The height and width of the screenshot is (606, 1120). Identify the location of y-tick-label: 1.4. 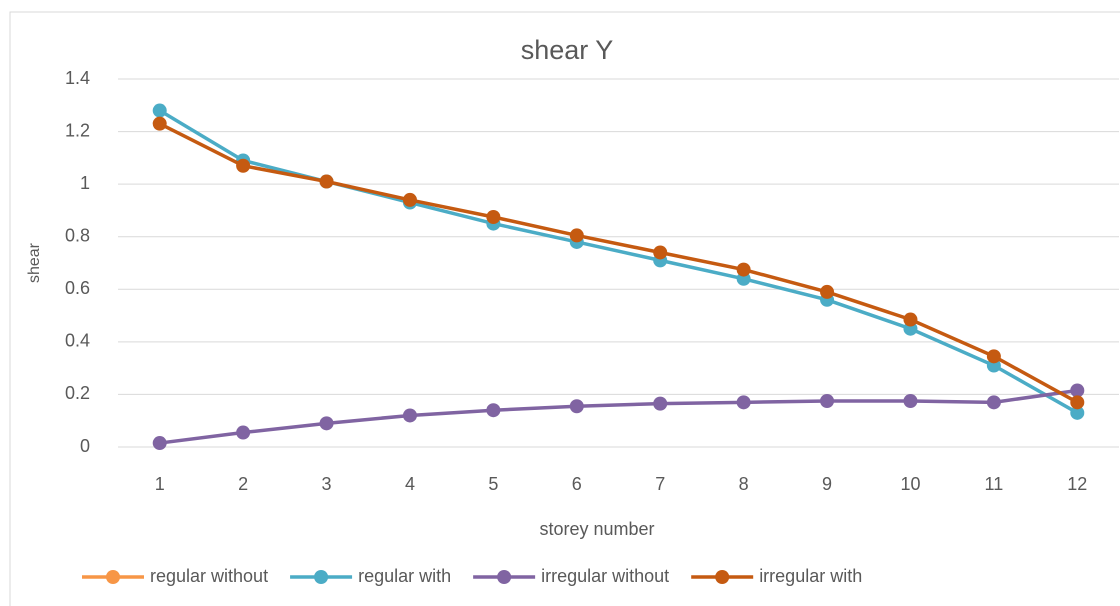
(77, 78).